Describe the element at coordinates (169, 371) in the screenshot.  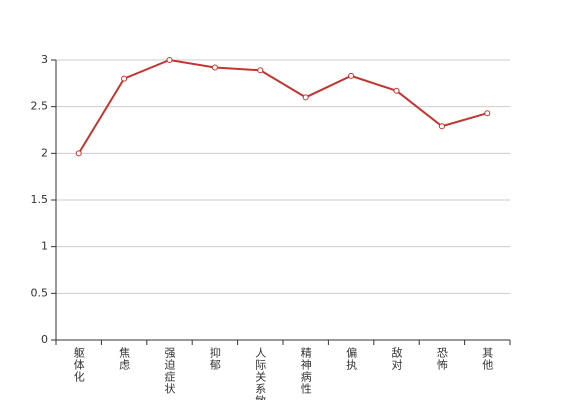
I see `x-tick-label: 强迫症状` at that location.